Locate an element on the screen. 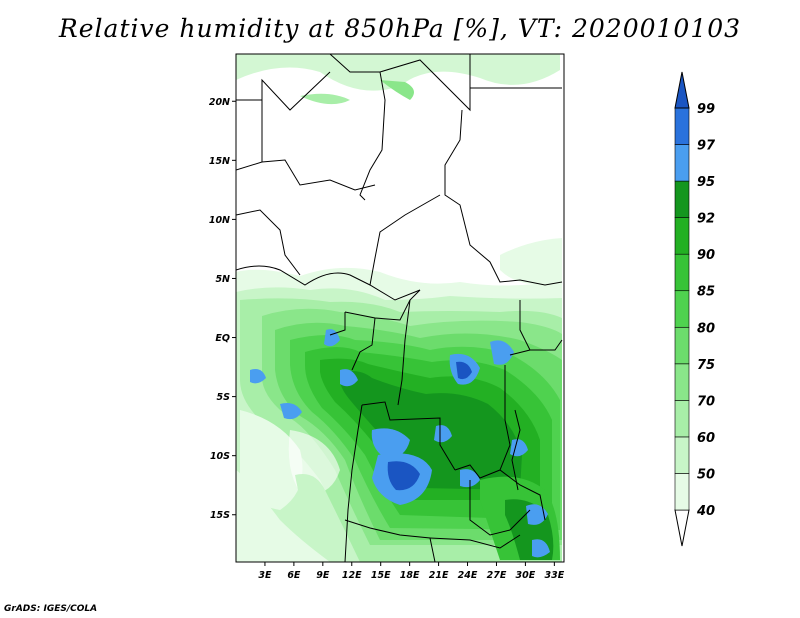 This screenshot has height=618, width=800. colorbar-label: 99 is located at coordinates (706, 109).